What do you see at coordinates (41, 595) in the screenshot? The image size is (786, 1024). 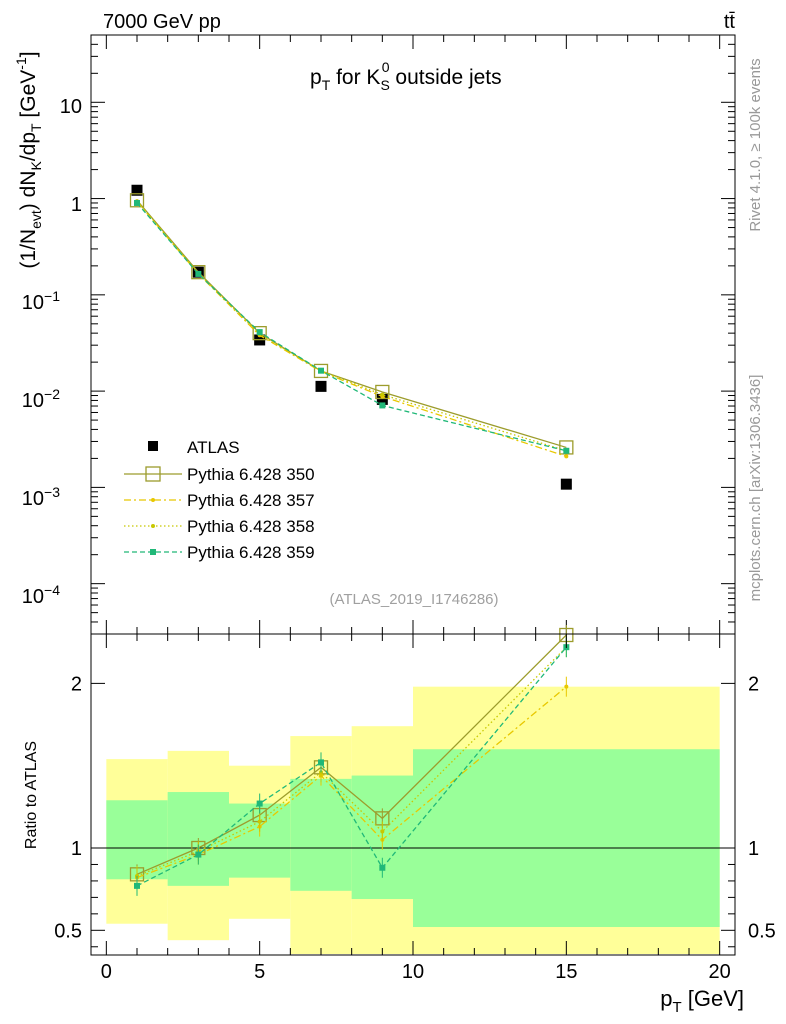 I see `ytick-label-1e-4: 10⁻⁴` at bounding box center [41, 595].